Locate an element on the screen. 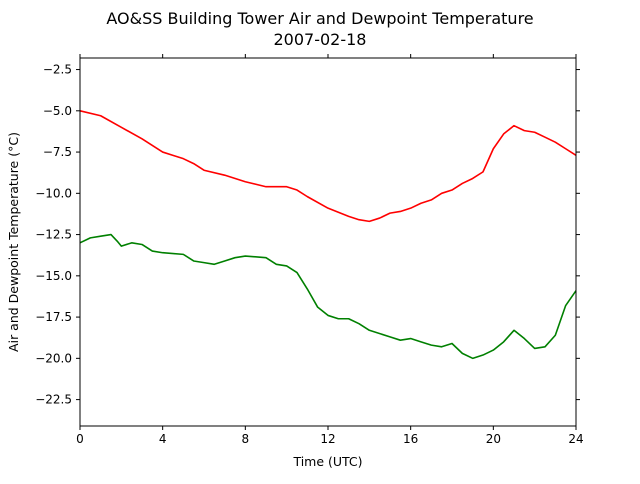 The height and width of the screenshot is (484, 640). y-tick-label: −10.0 is located at coordinates (53, 193).